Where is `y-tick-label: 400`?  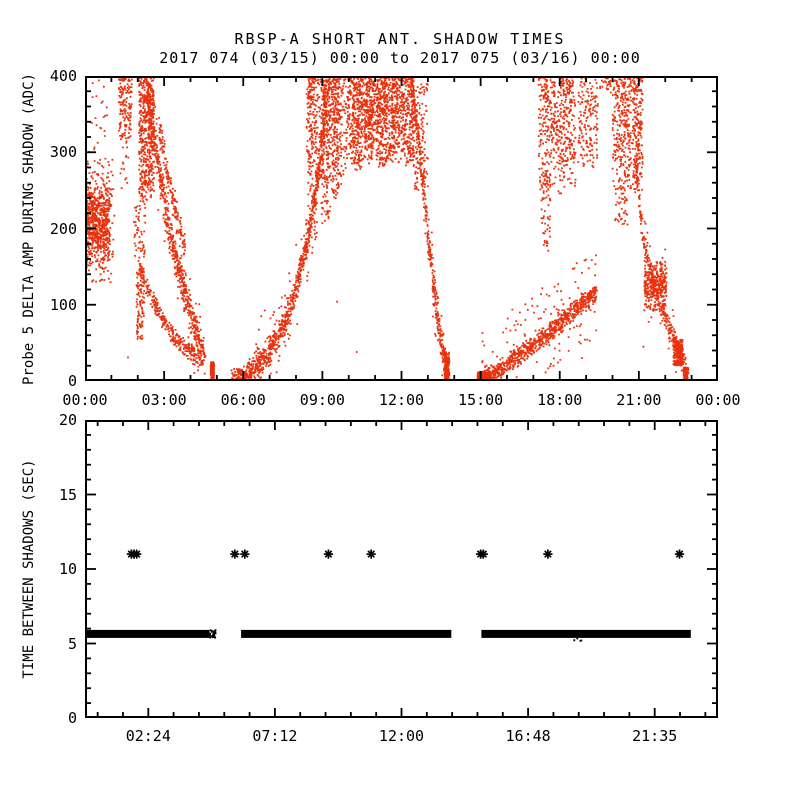 y-tick-label: 400 is located at coordinates (63, 76).